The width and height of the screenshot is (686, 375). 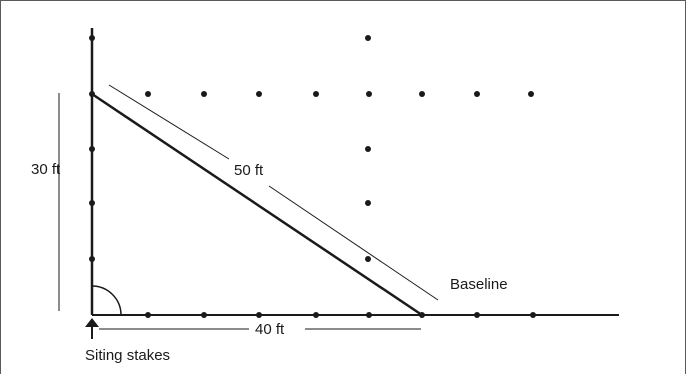 I want to click on hypotenuse-dimension-line-lower, so click(x=353, y=243).